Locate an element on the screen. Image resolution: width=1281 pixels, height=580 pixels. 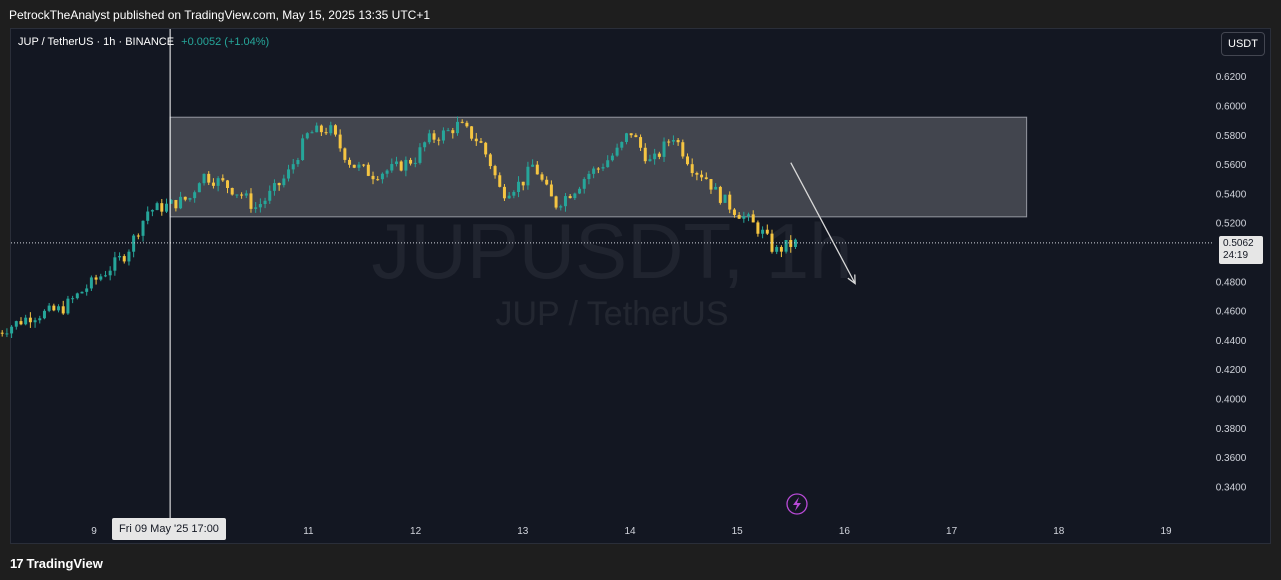
last-price-badge: 0.5062 24:19 is located at coordinates (1241, 250).